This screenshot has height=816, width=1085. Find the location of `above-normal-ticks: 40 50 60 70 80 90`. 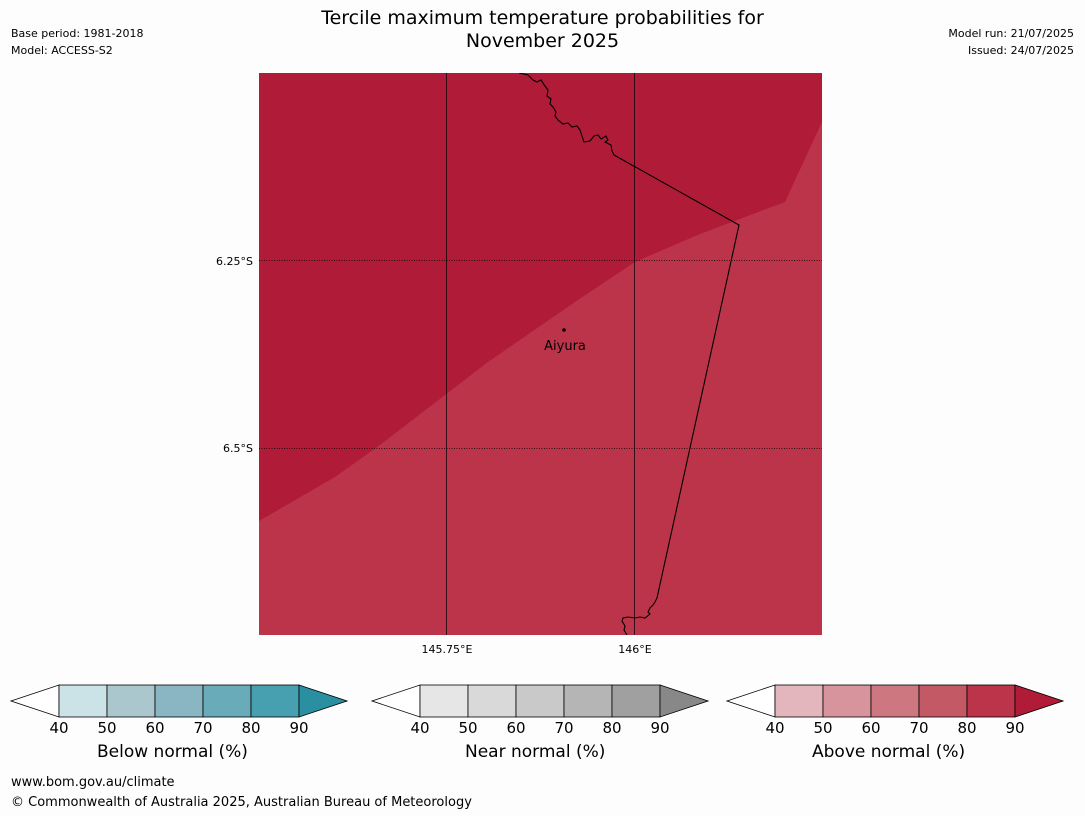

above-normal-ticks: 40 50 60 70 80 90 is located at coordinates (895, 727).